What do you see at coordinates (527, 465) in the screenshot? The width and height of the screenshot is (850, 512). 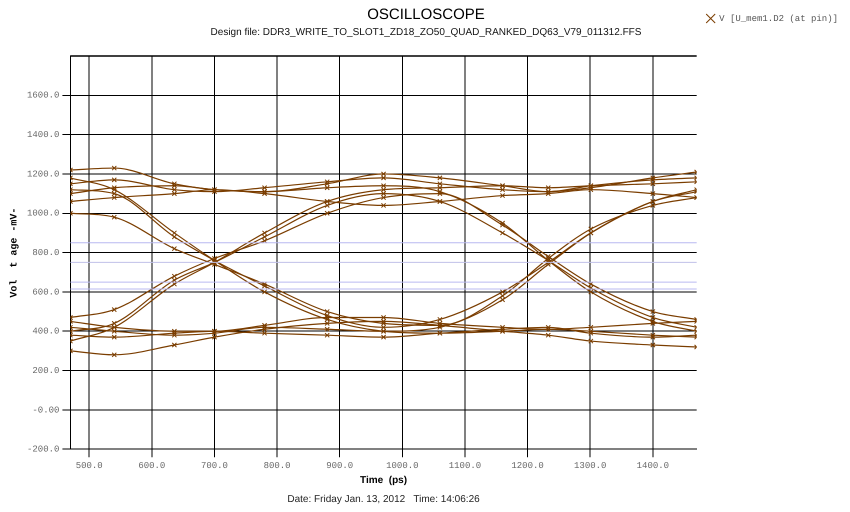 I see `x-tick-label: 1200.0` at bounding box center [527, 465].